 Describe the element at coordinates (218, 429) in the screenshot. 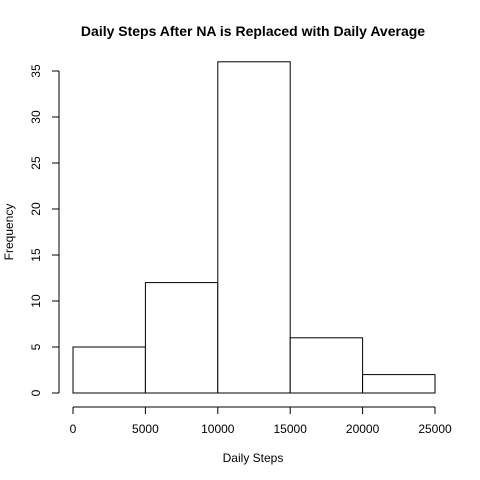

I see `x-tick-label-2: 10000` at that location.